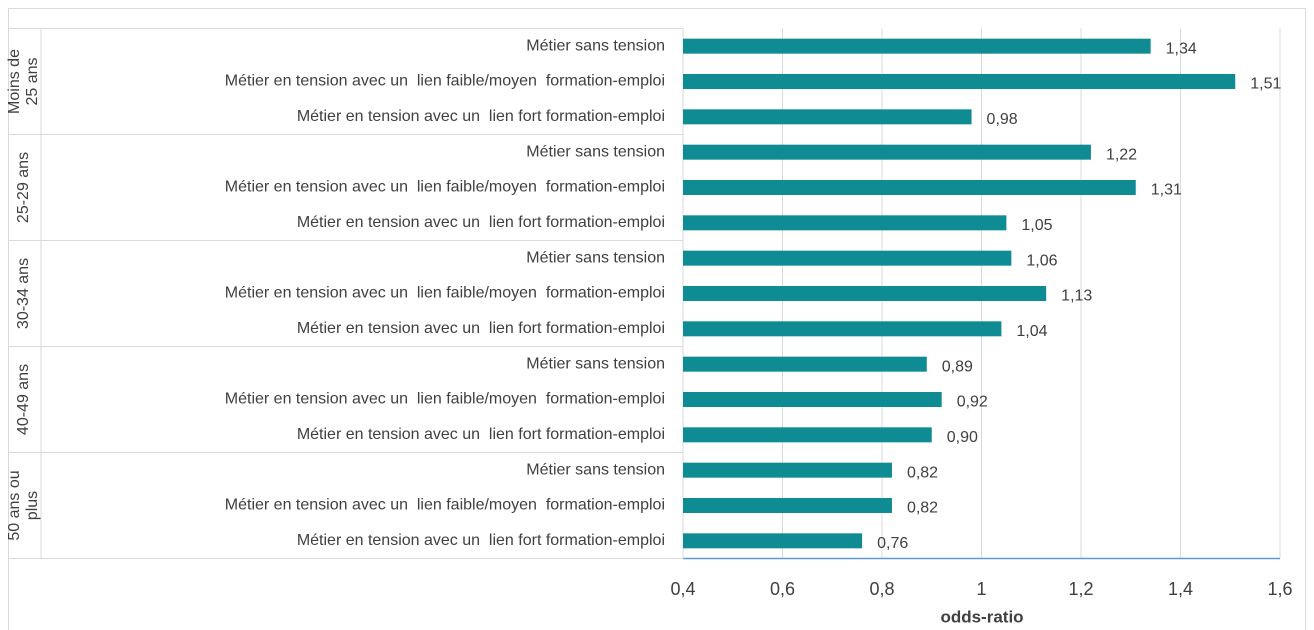 The width and height of the screenshot is (1314, 630). I want to click on value-label: 1,04, so click(1031, 331).